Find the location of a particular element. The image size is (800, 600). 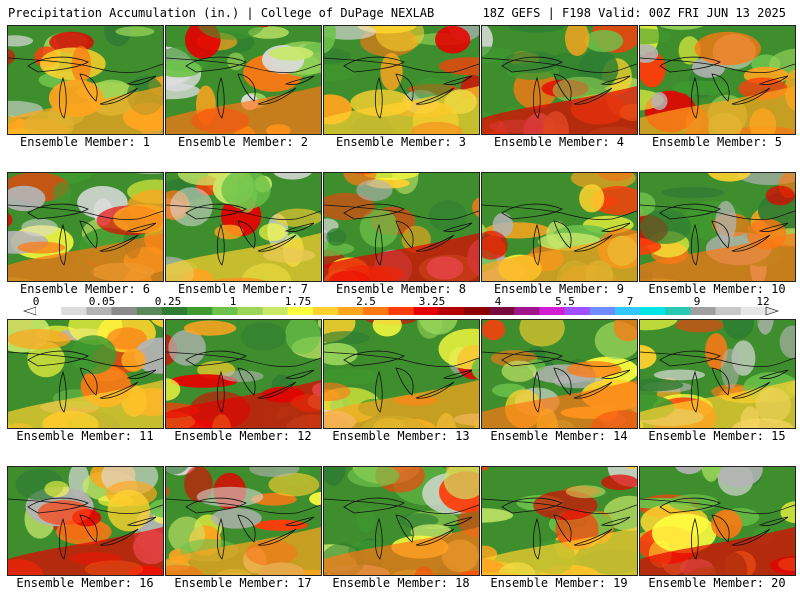

panel-label: Ensemble Member: 20 is located at coordinates (717, 583).